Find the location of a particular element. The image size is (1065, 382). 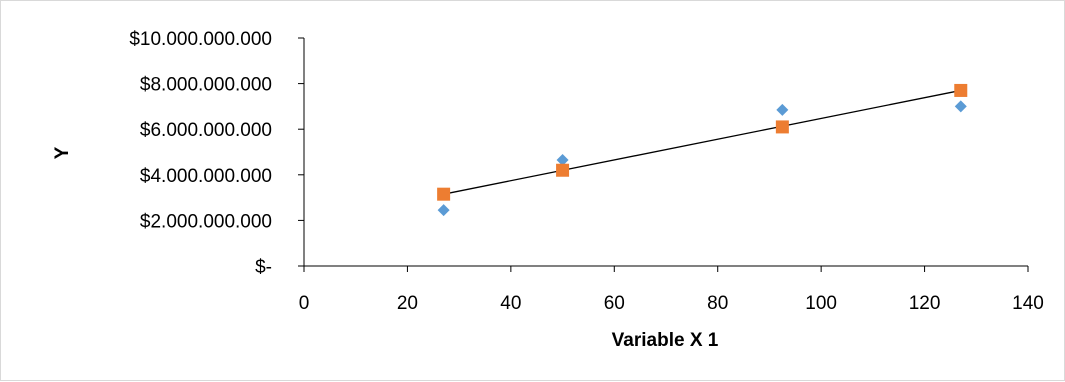

y-axis-title: Y is located at coordinates (62, 152).